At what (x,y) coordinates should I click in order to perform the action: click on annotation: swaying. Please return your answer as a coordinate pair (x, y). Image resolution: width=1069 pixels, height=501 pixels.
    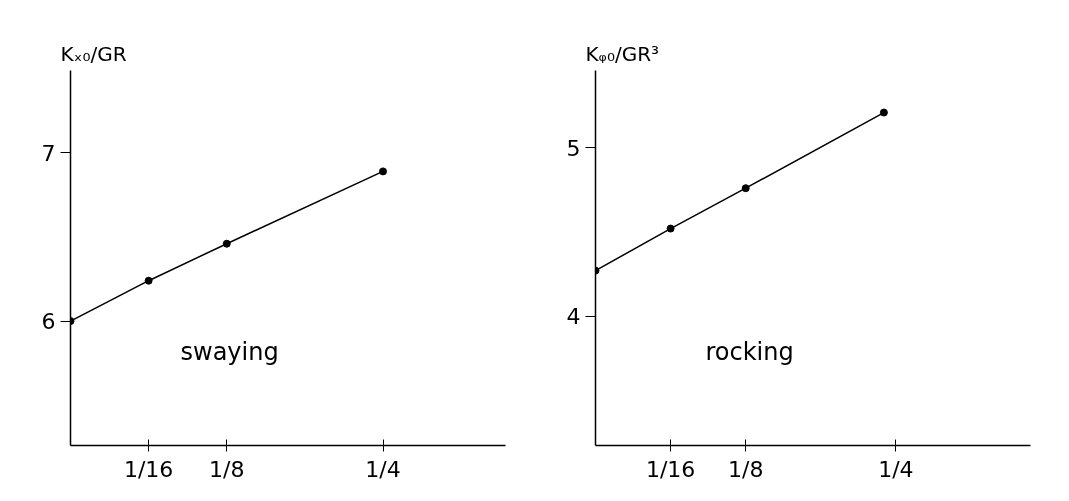
    Looking at the image, I should click on (229, 351).